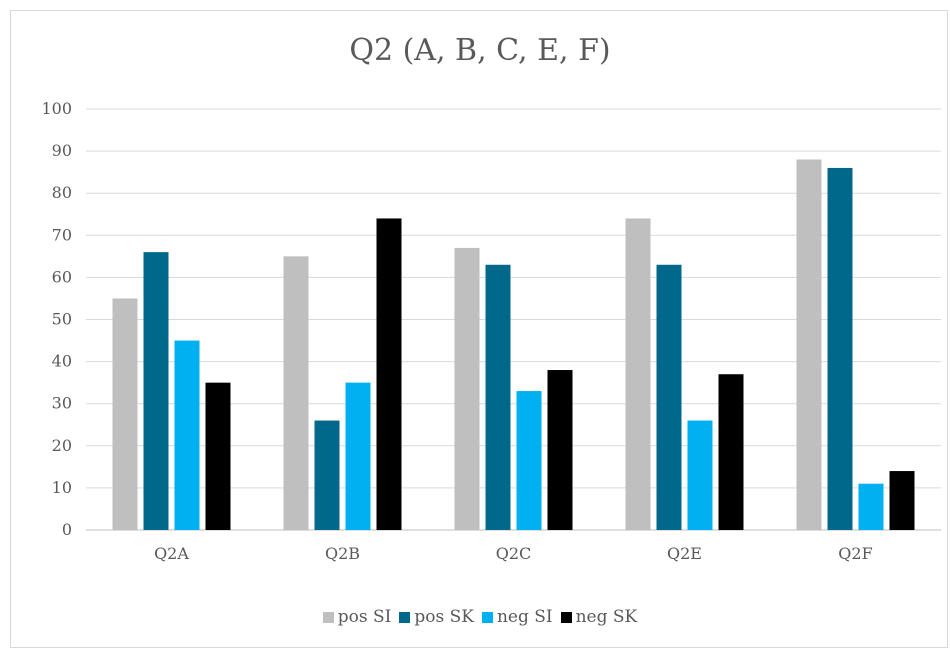  What do you see at coordinates (855, 553) in the screenshot?
I see `x-tick-label: Q2F` at bounding box center [855, 553].